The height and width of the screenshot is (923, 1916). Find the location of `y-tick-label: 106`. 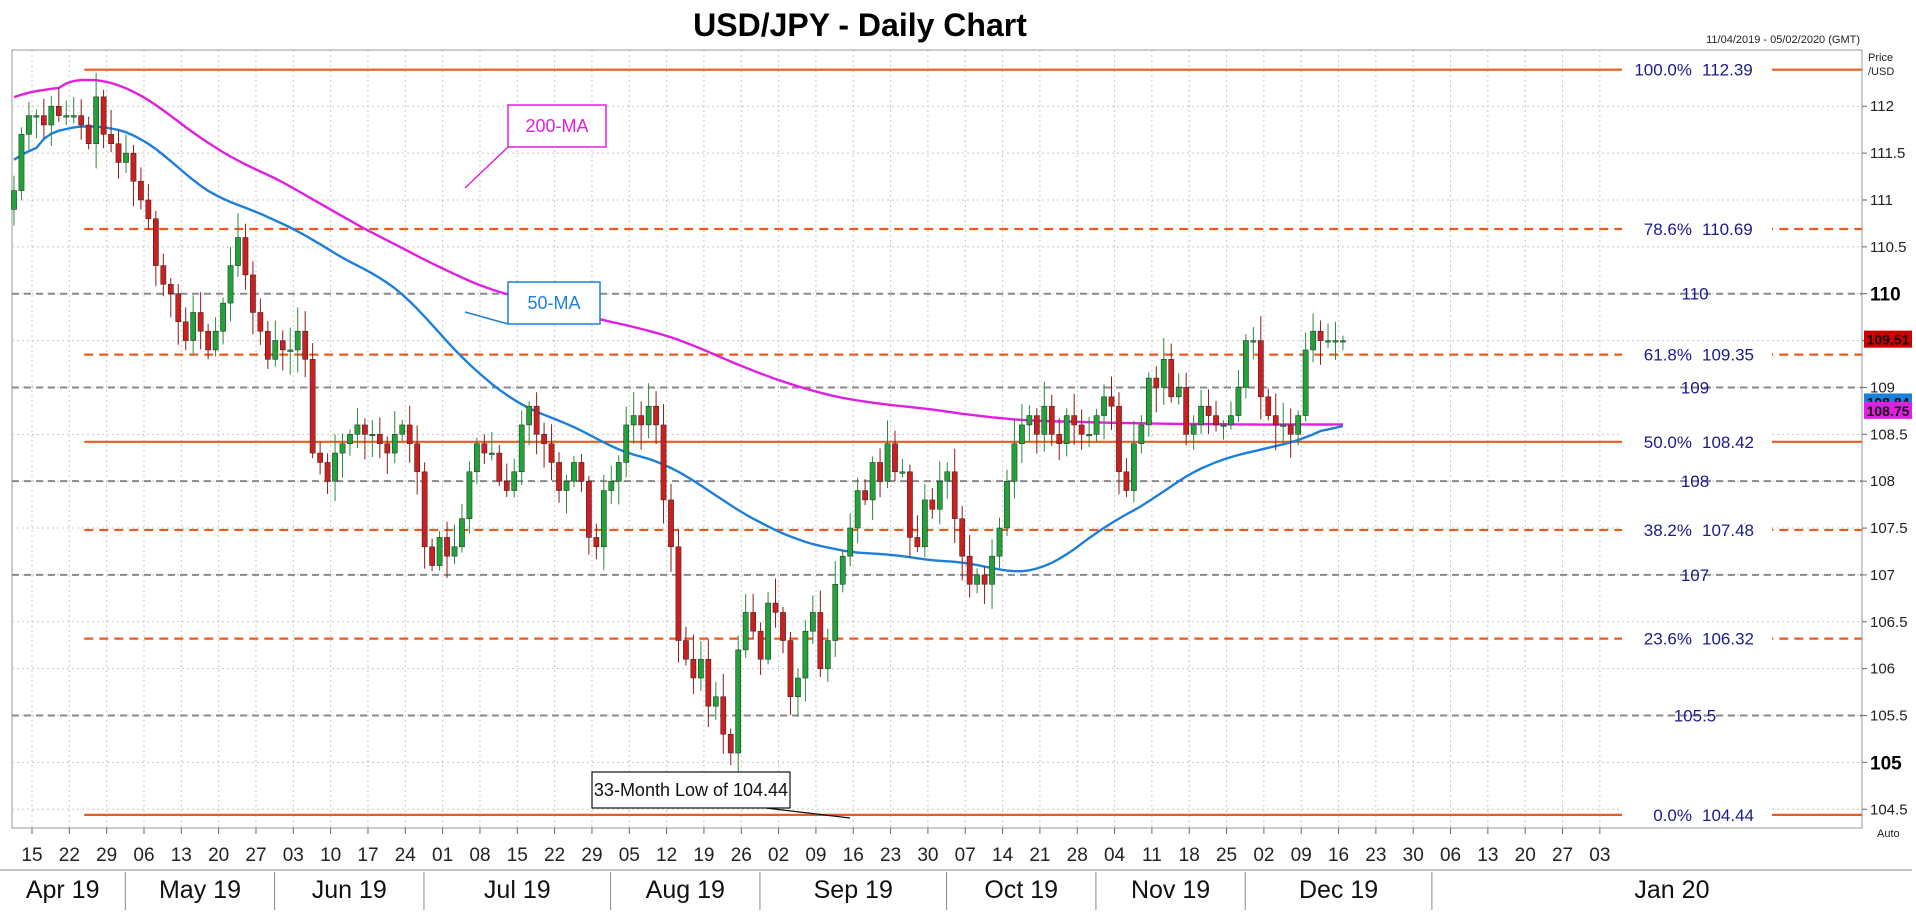

y-tick-label: 106 is located at coordinates (1882, 669).